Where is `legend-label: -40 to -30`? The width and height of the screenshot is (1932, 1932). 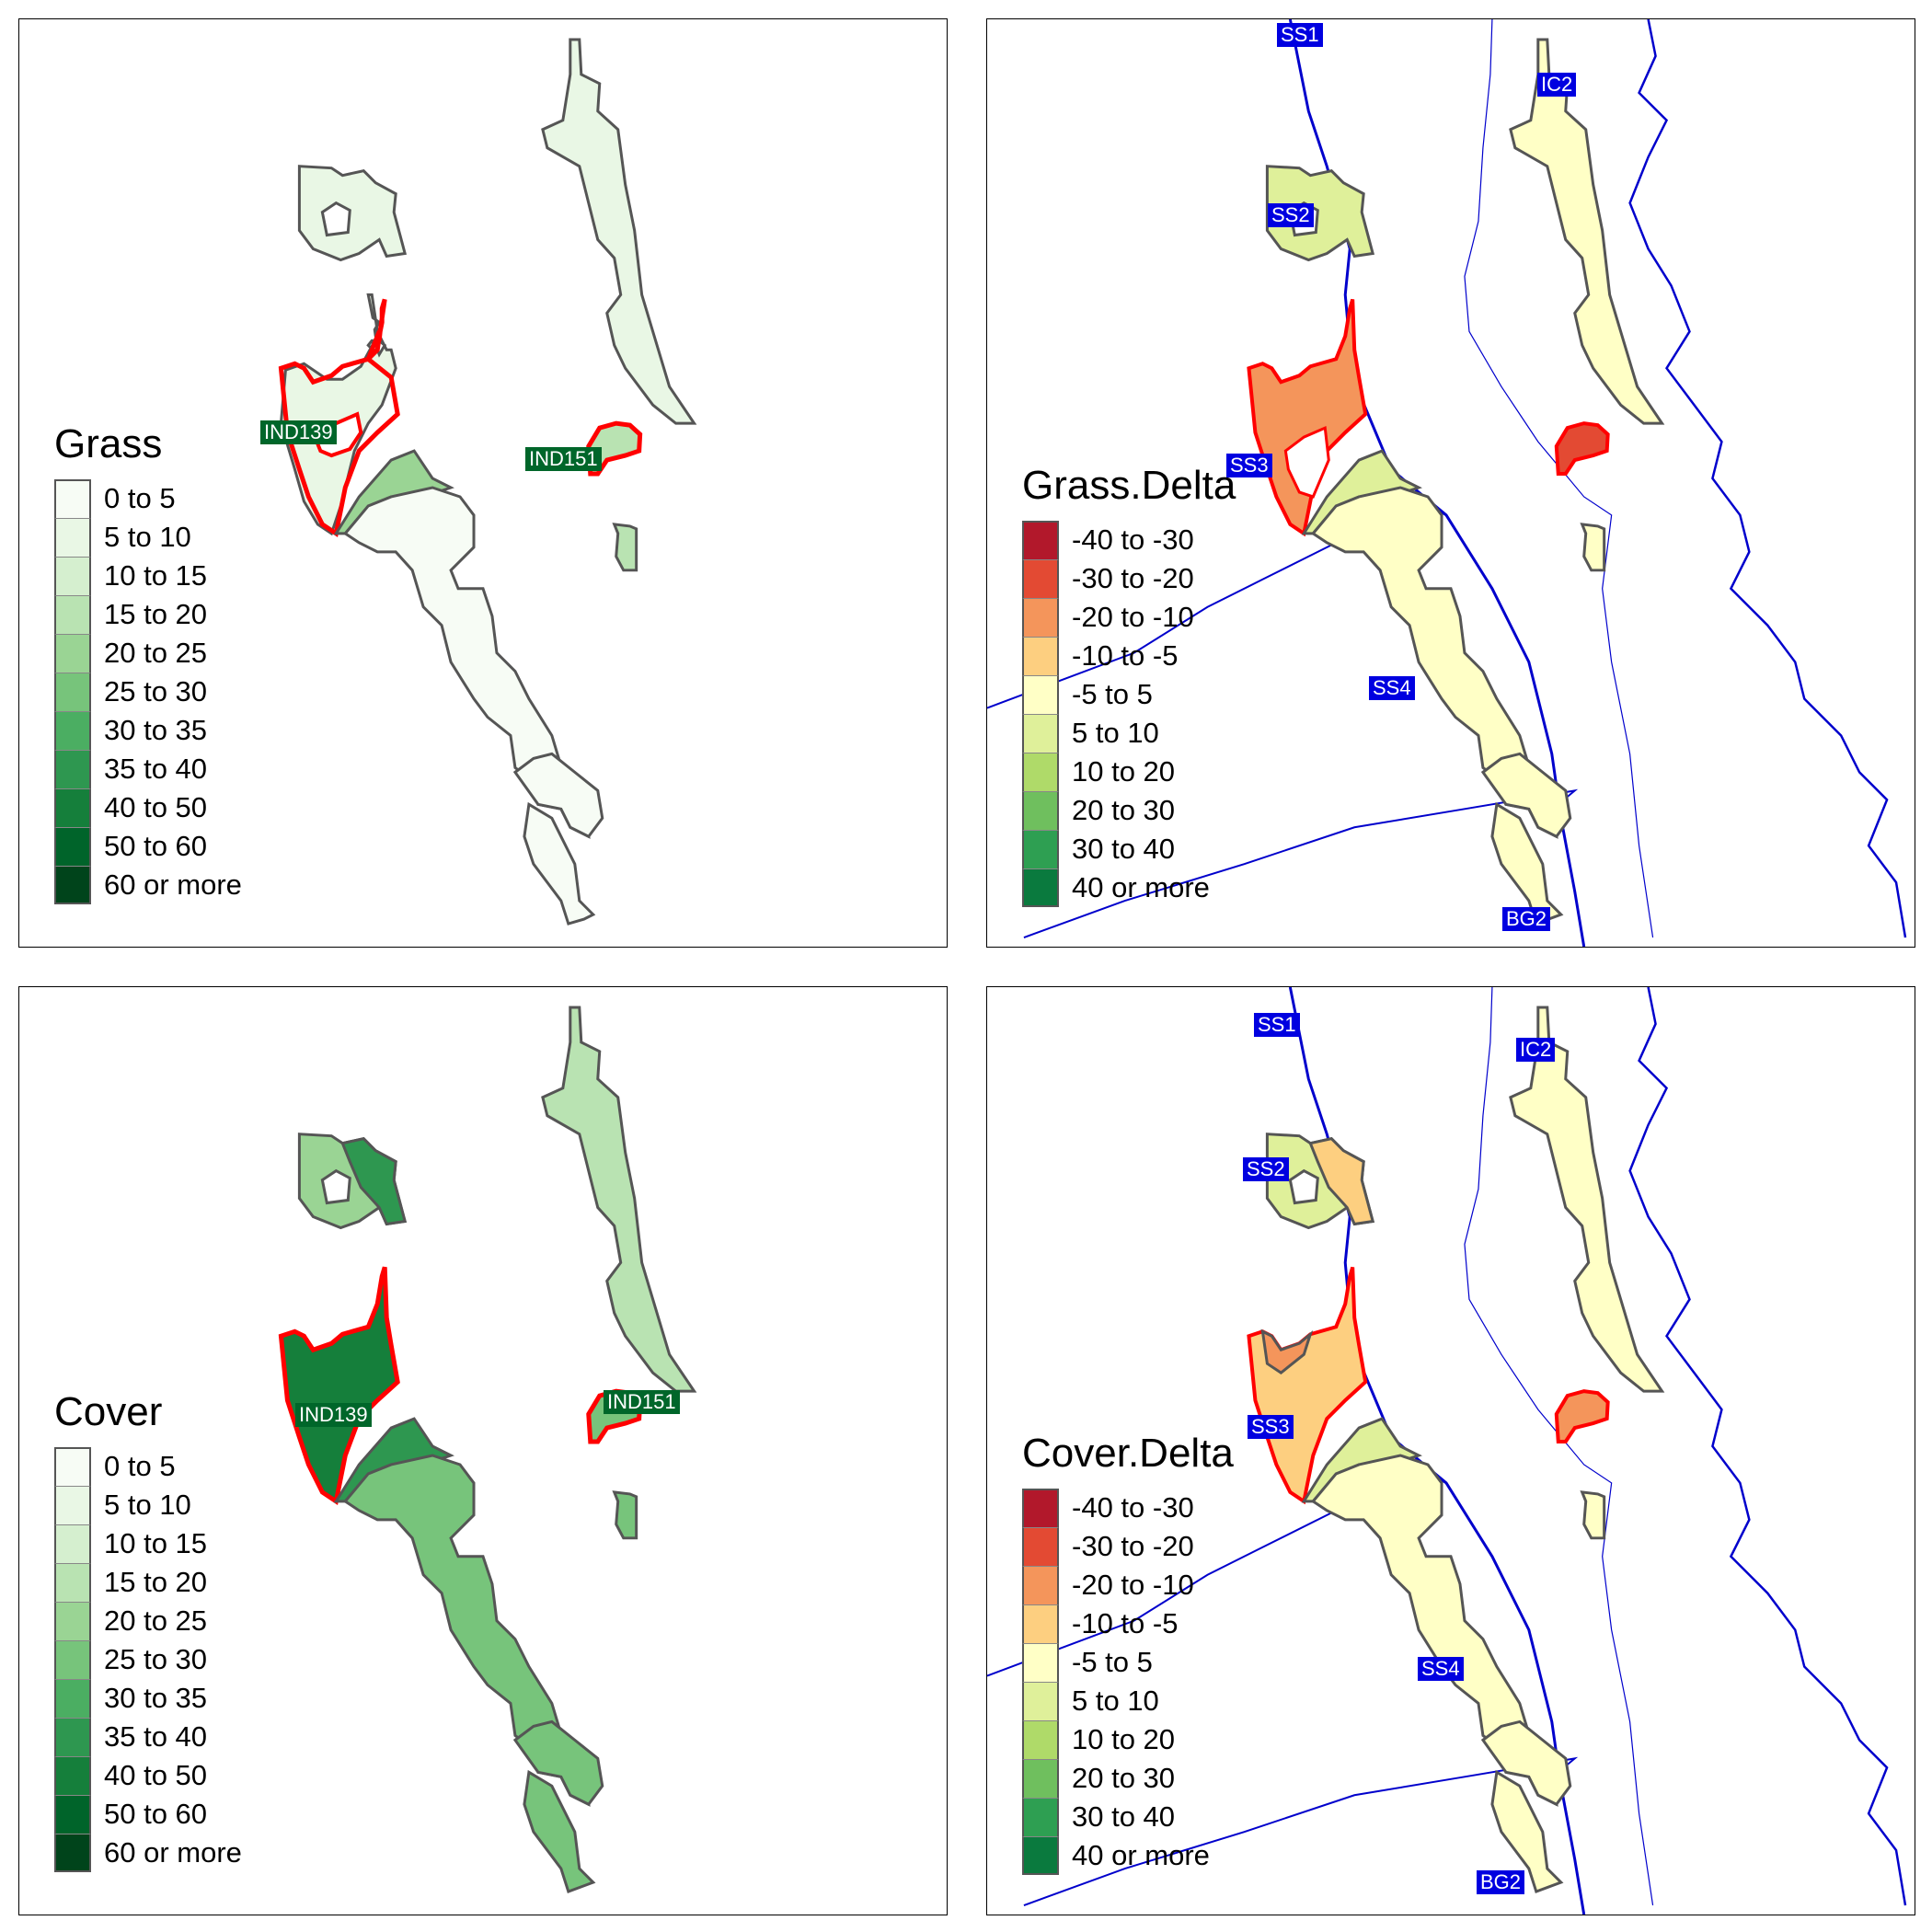 legend-label: -40 to -30 is located at coordinates (1133, 539).